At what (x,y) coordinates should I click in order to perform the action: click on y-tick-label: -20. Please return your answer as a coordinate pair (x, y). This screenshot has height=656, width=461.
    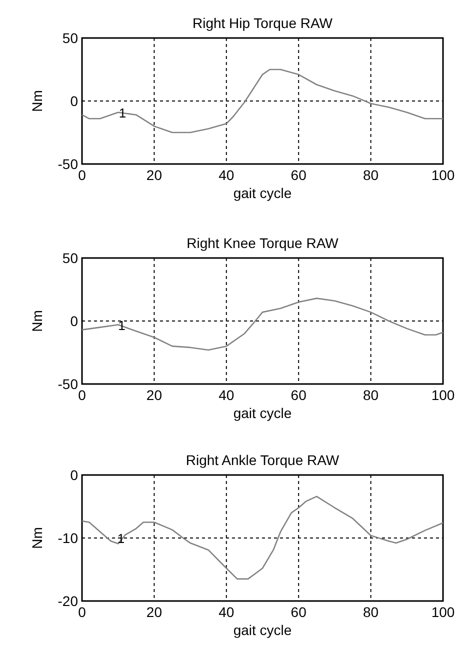
    Looking at the image, I should click on (68, 601).